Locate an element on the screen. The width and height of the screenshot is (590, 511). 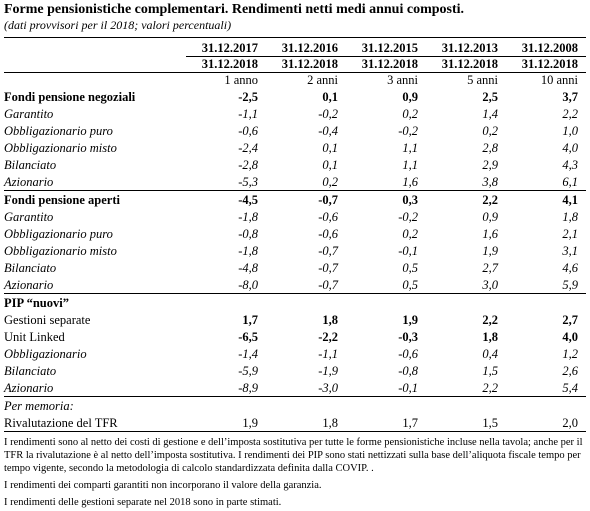
table-row: Unit Linked -6,5 -2,2 -0,3 1,8 4,0 is located at coordinates (295, 336).